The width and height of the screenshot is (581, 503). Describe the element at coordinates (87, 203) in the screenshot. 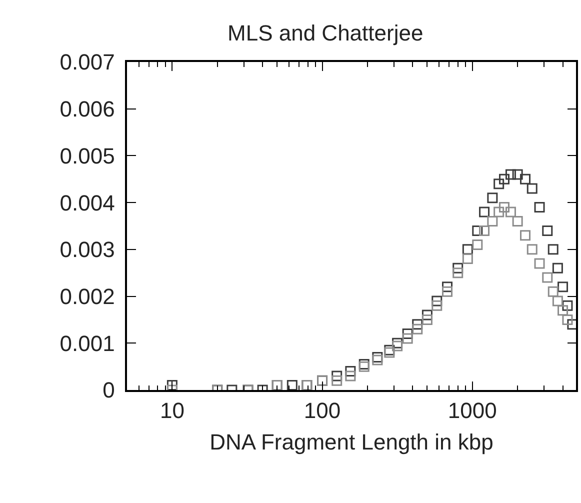

I see `y-tick-label: 0.004` at that location.